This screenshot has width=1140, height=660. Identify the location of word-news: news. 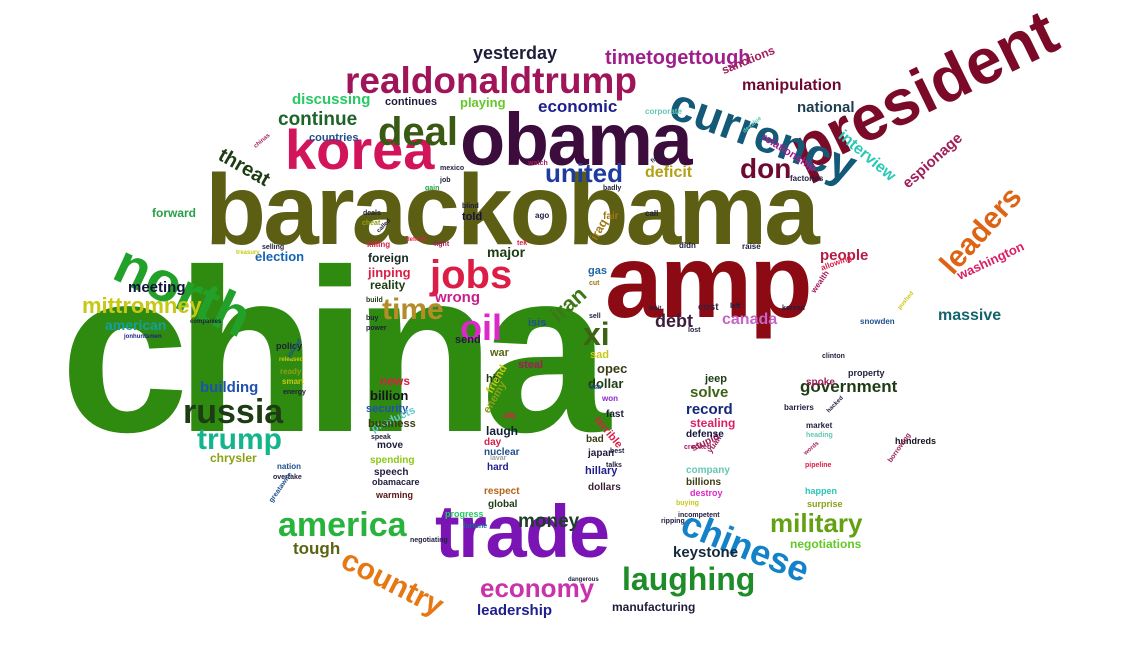
(395, 381).